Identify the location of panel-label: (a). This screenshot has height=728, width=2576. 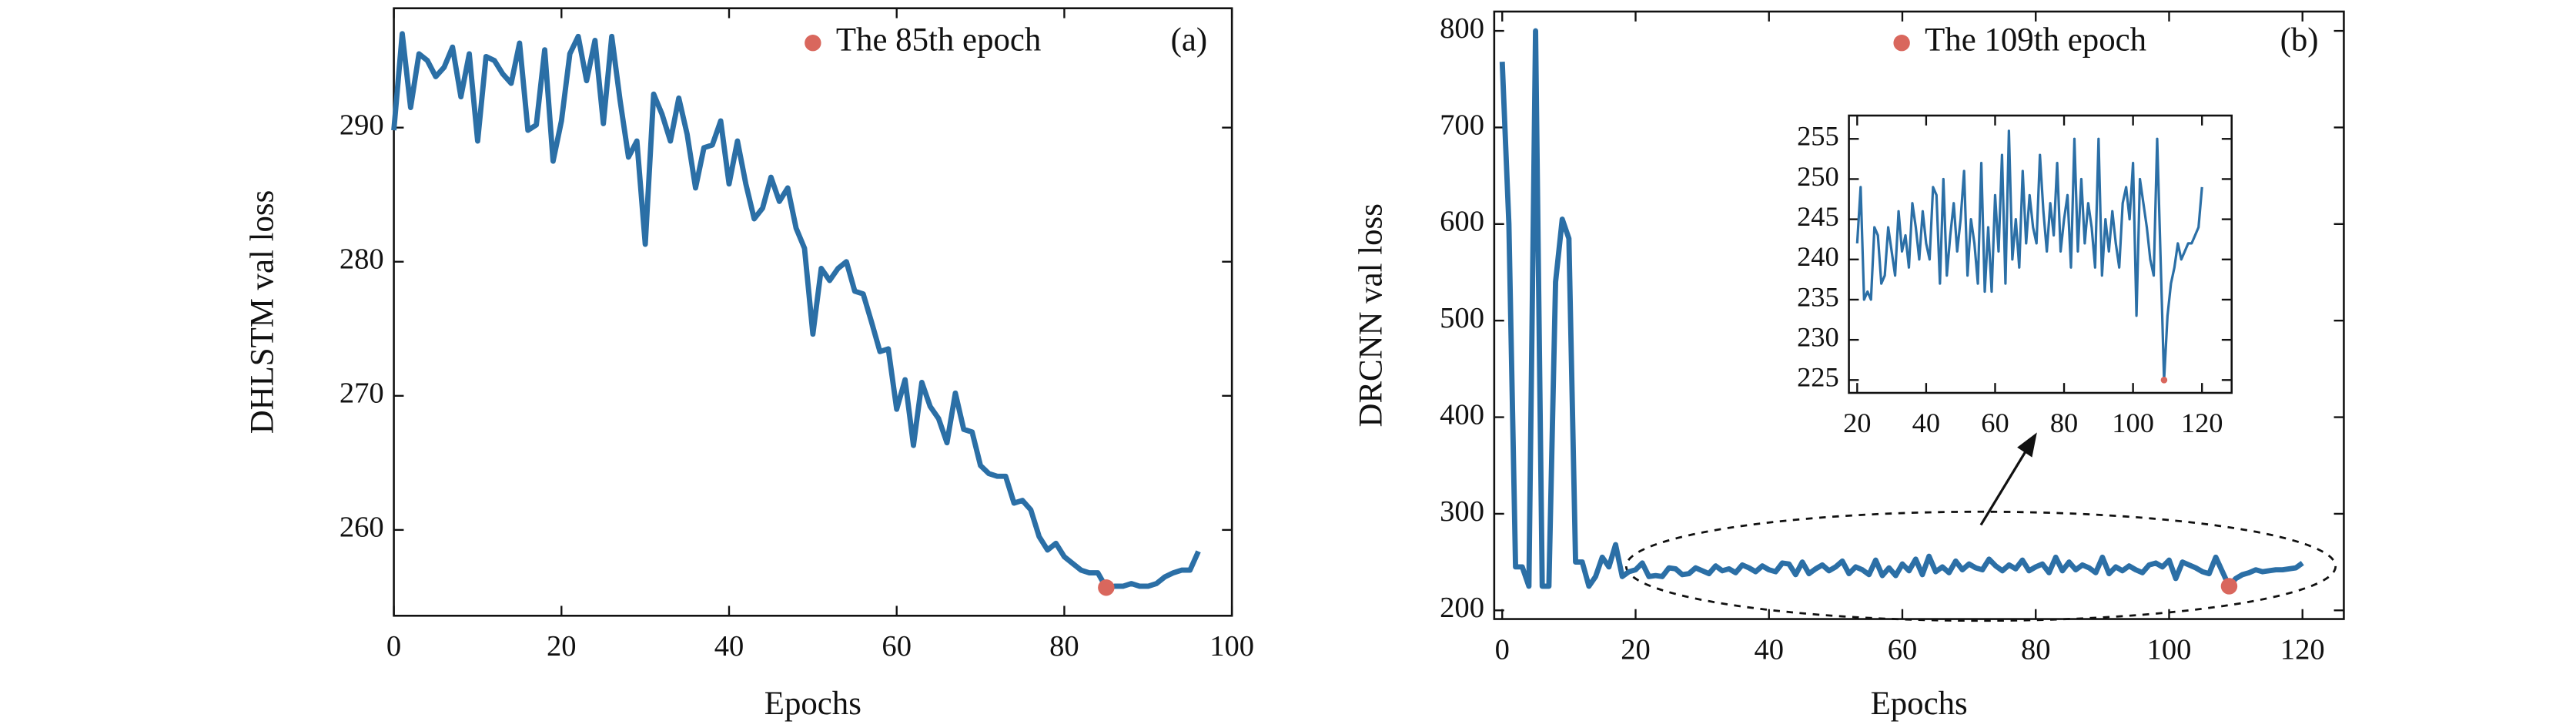
(1190, 40).